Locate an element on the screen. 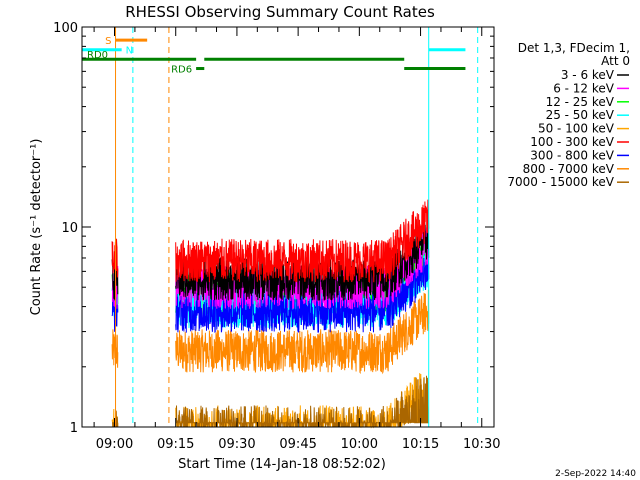  x-tick-label: 10:00 is located at coordinates (359, 444).